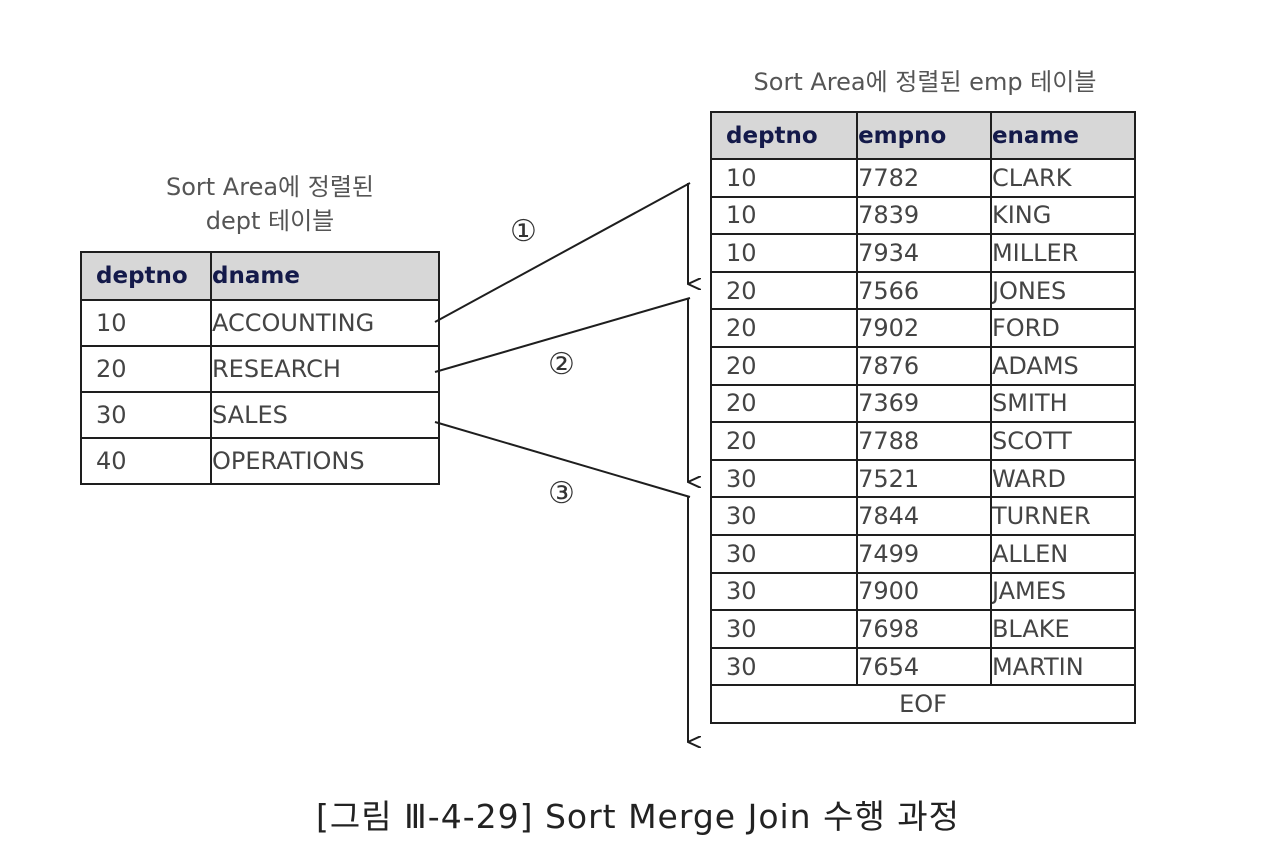 Image resolution: width=1276 pixels, height=864 pixels. What do you see at coordinates (325, 415) in the screenshot?
I see `dept-cell-dname: SALES` at bounding box center [325, 415].